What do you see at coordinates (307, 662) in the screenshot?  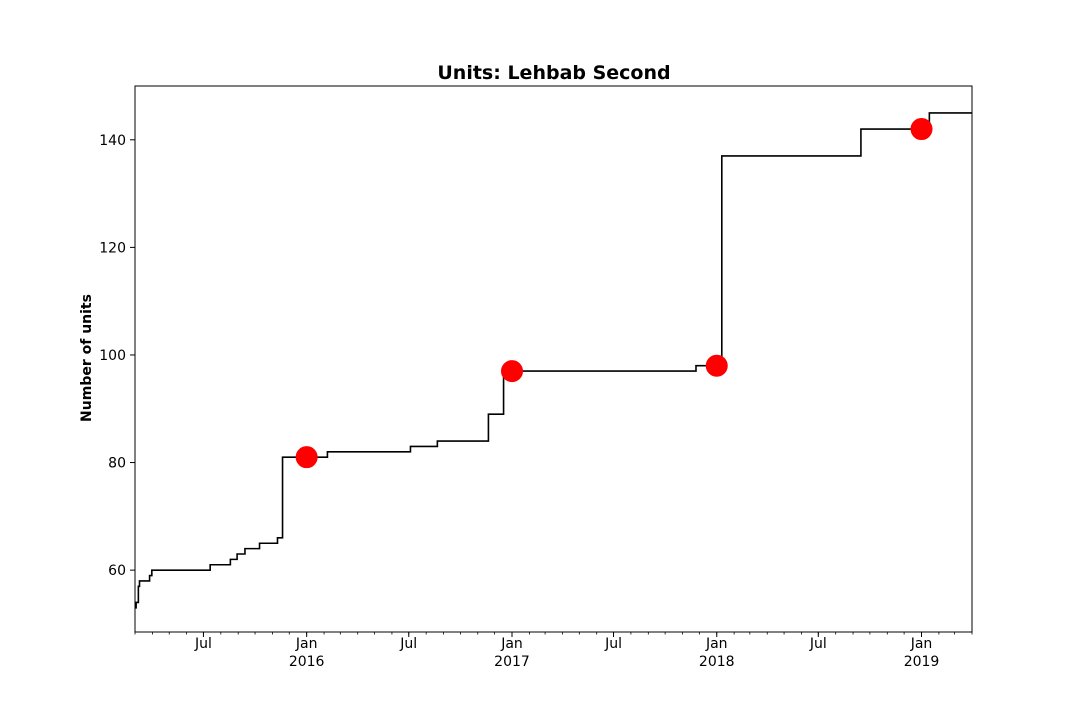 I see `x-tick-year-label: 2016` at bounding box center [307, 662].